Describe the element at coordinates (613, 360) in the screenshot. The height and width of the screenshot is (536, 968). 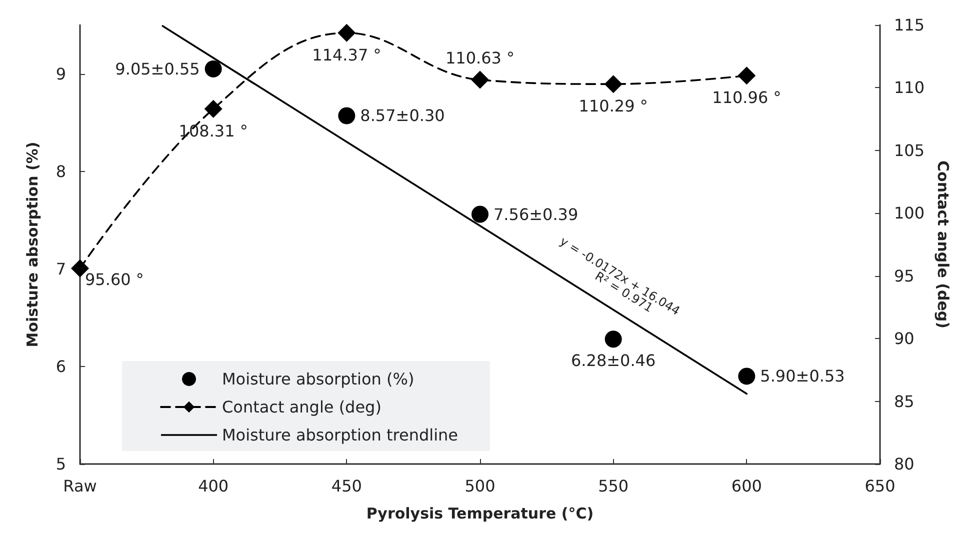
I see `data-label: 6.28±0.46` at that location.